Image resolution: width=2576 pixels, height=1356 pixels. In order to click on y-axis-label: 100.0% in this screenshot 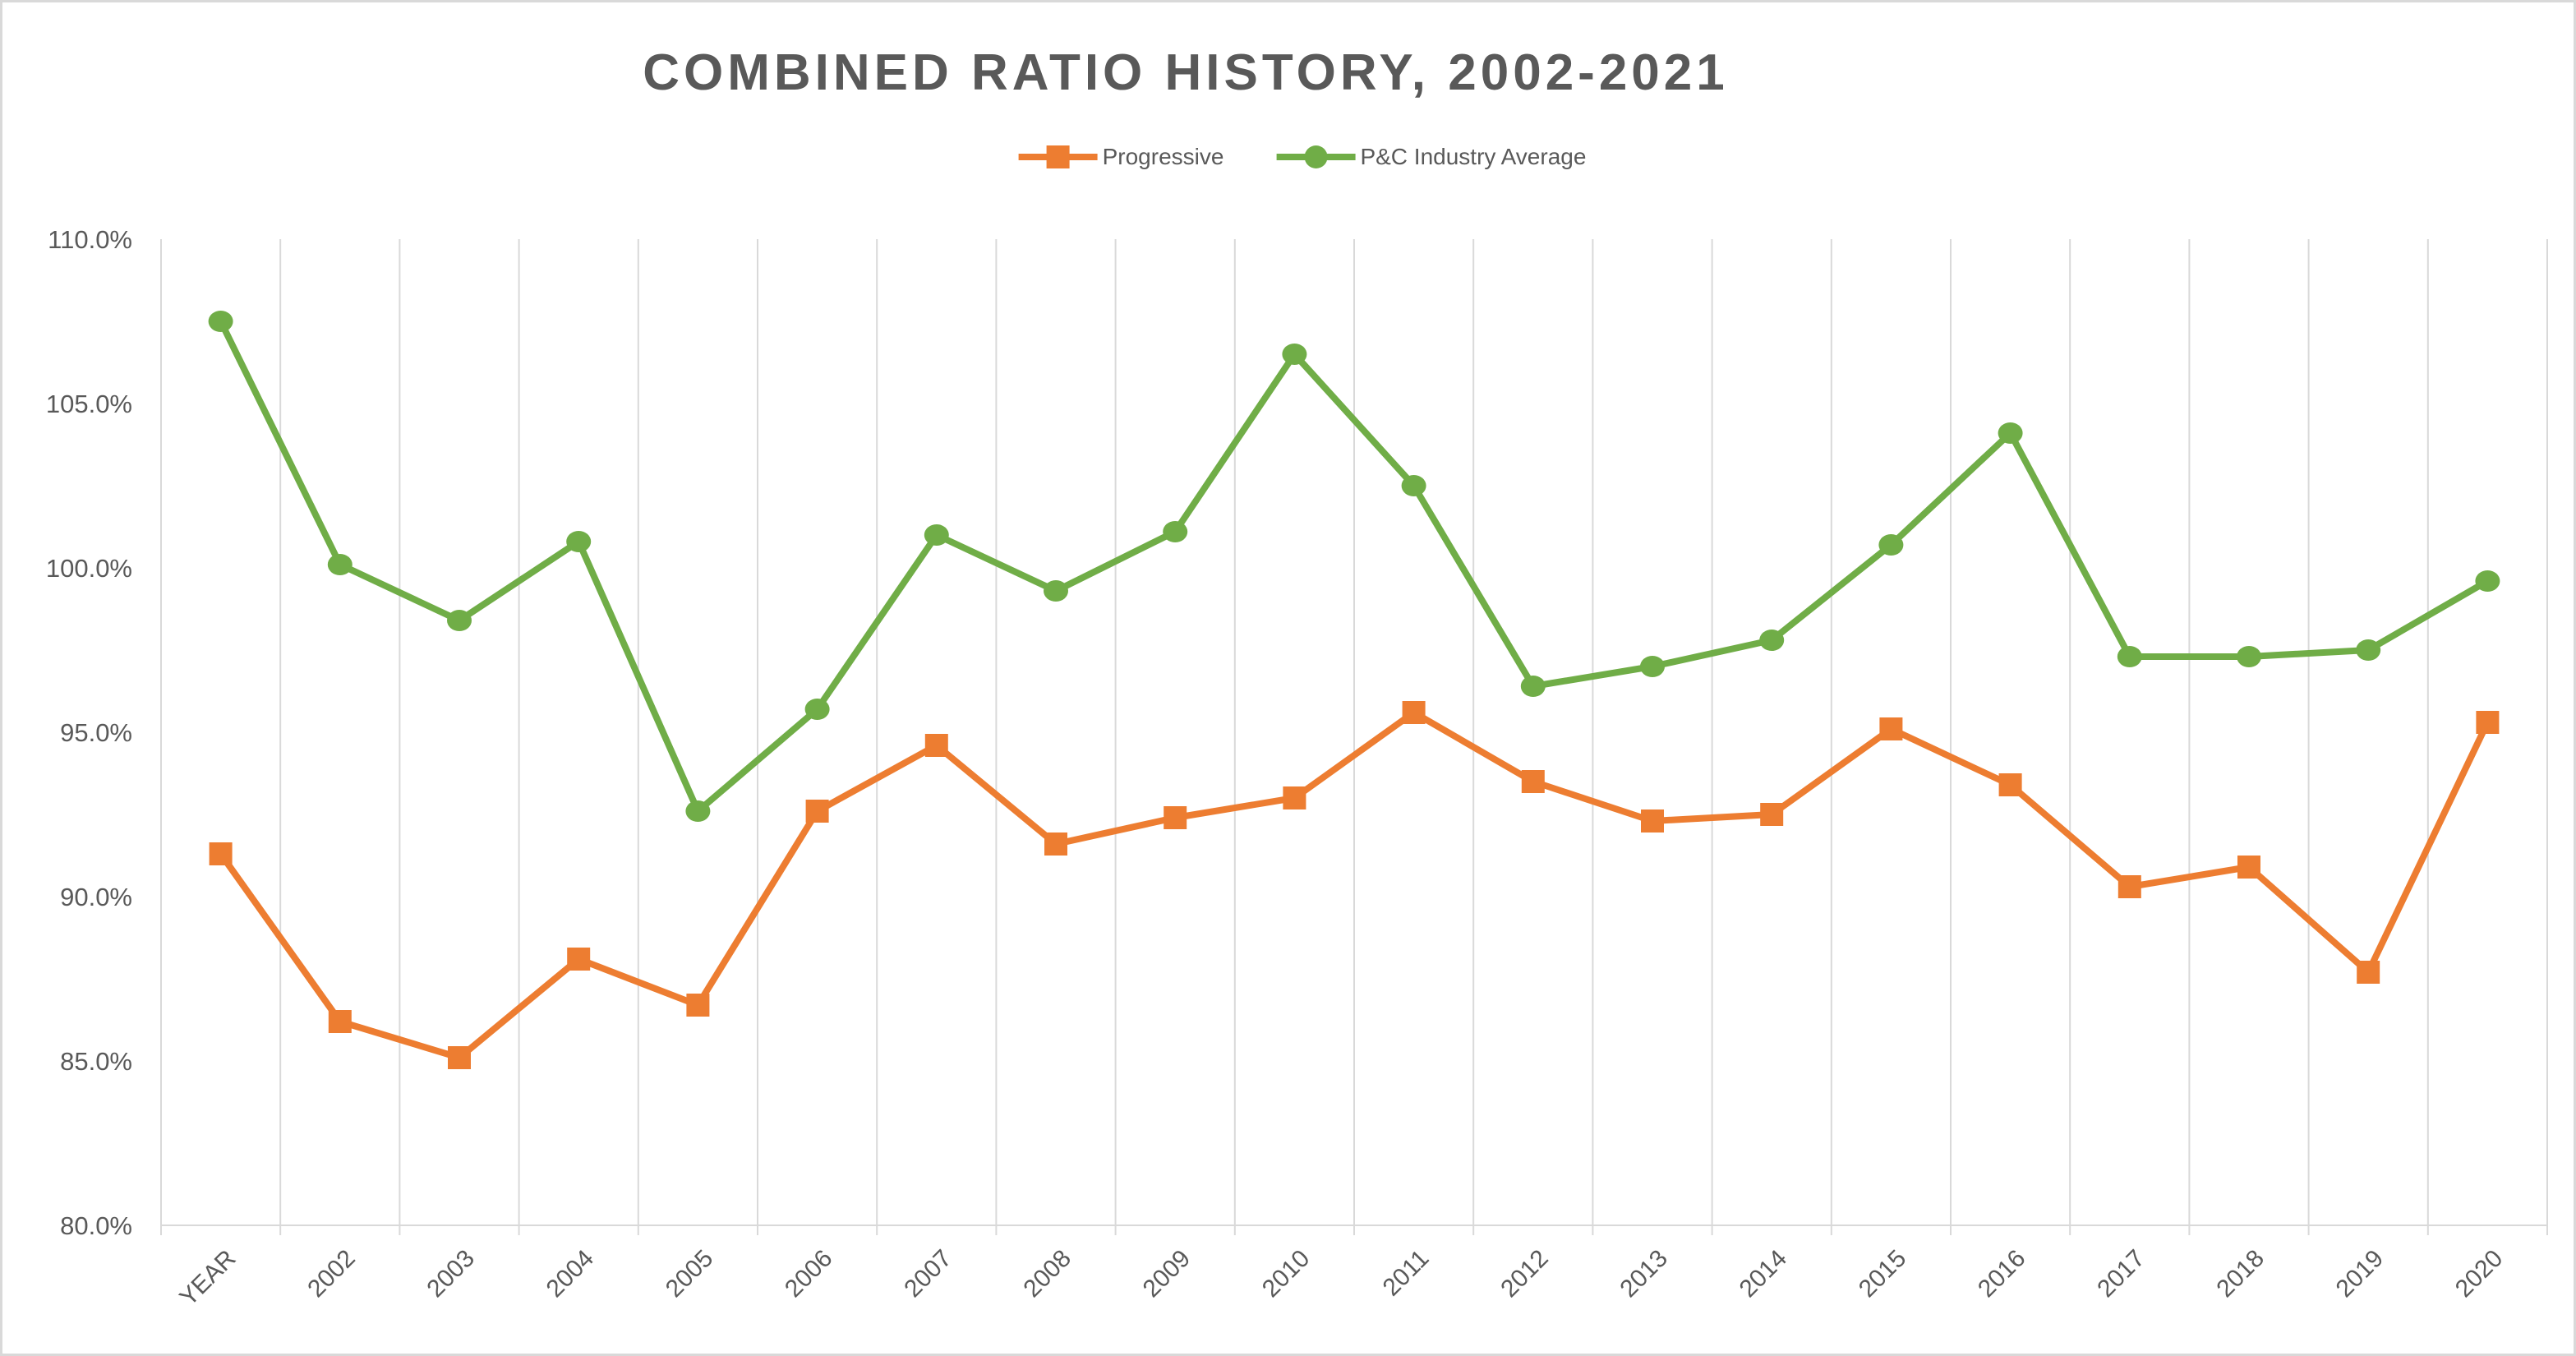, I will do `click(89, 568)`.